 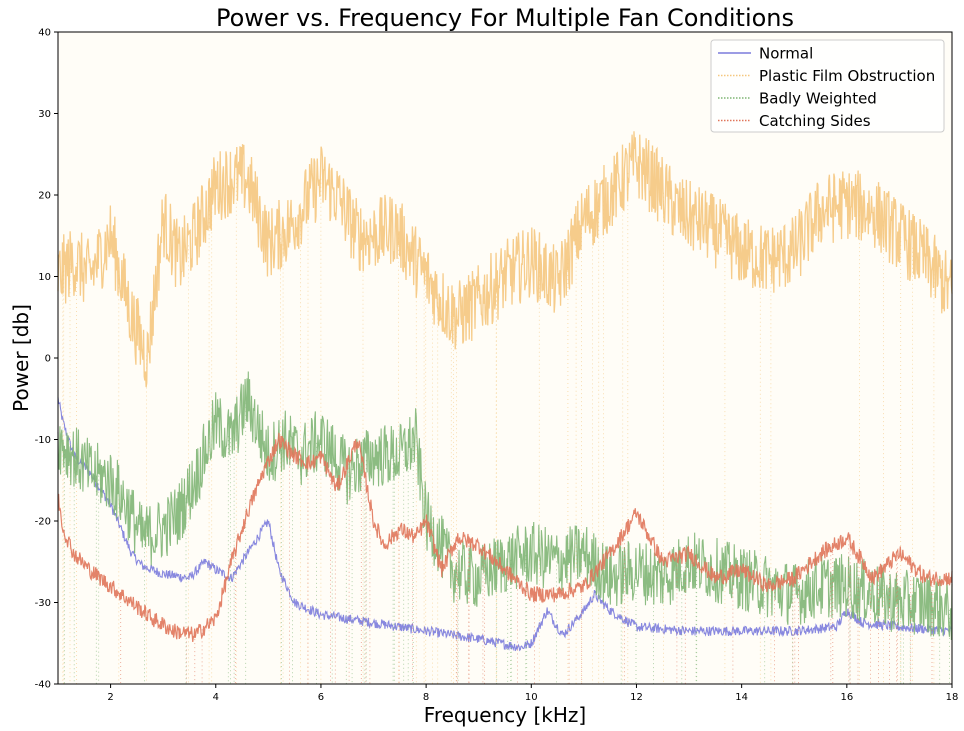 I want to click on x-axis-label: Frequency [kHz], so click(x=505, y=715).